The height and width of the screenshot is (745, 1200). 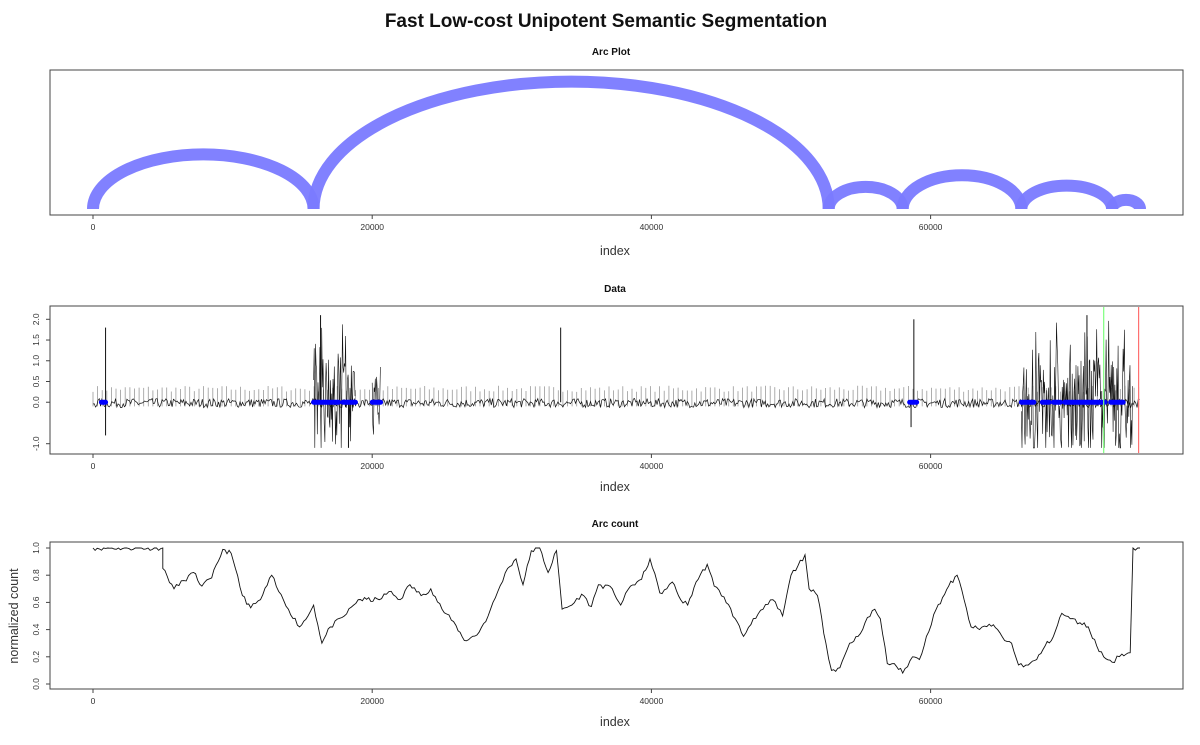 I want to click on arc-x-tick-label: 60000, so click(x=931, y=227).